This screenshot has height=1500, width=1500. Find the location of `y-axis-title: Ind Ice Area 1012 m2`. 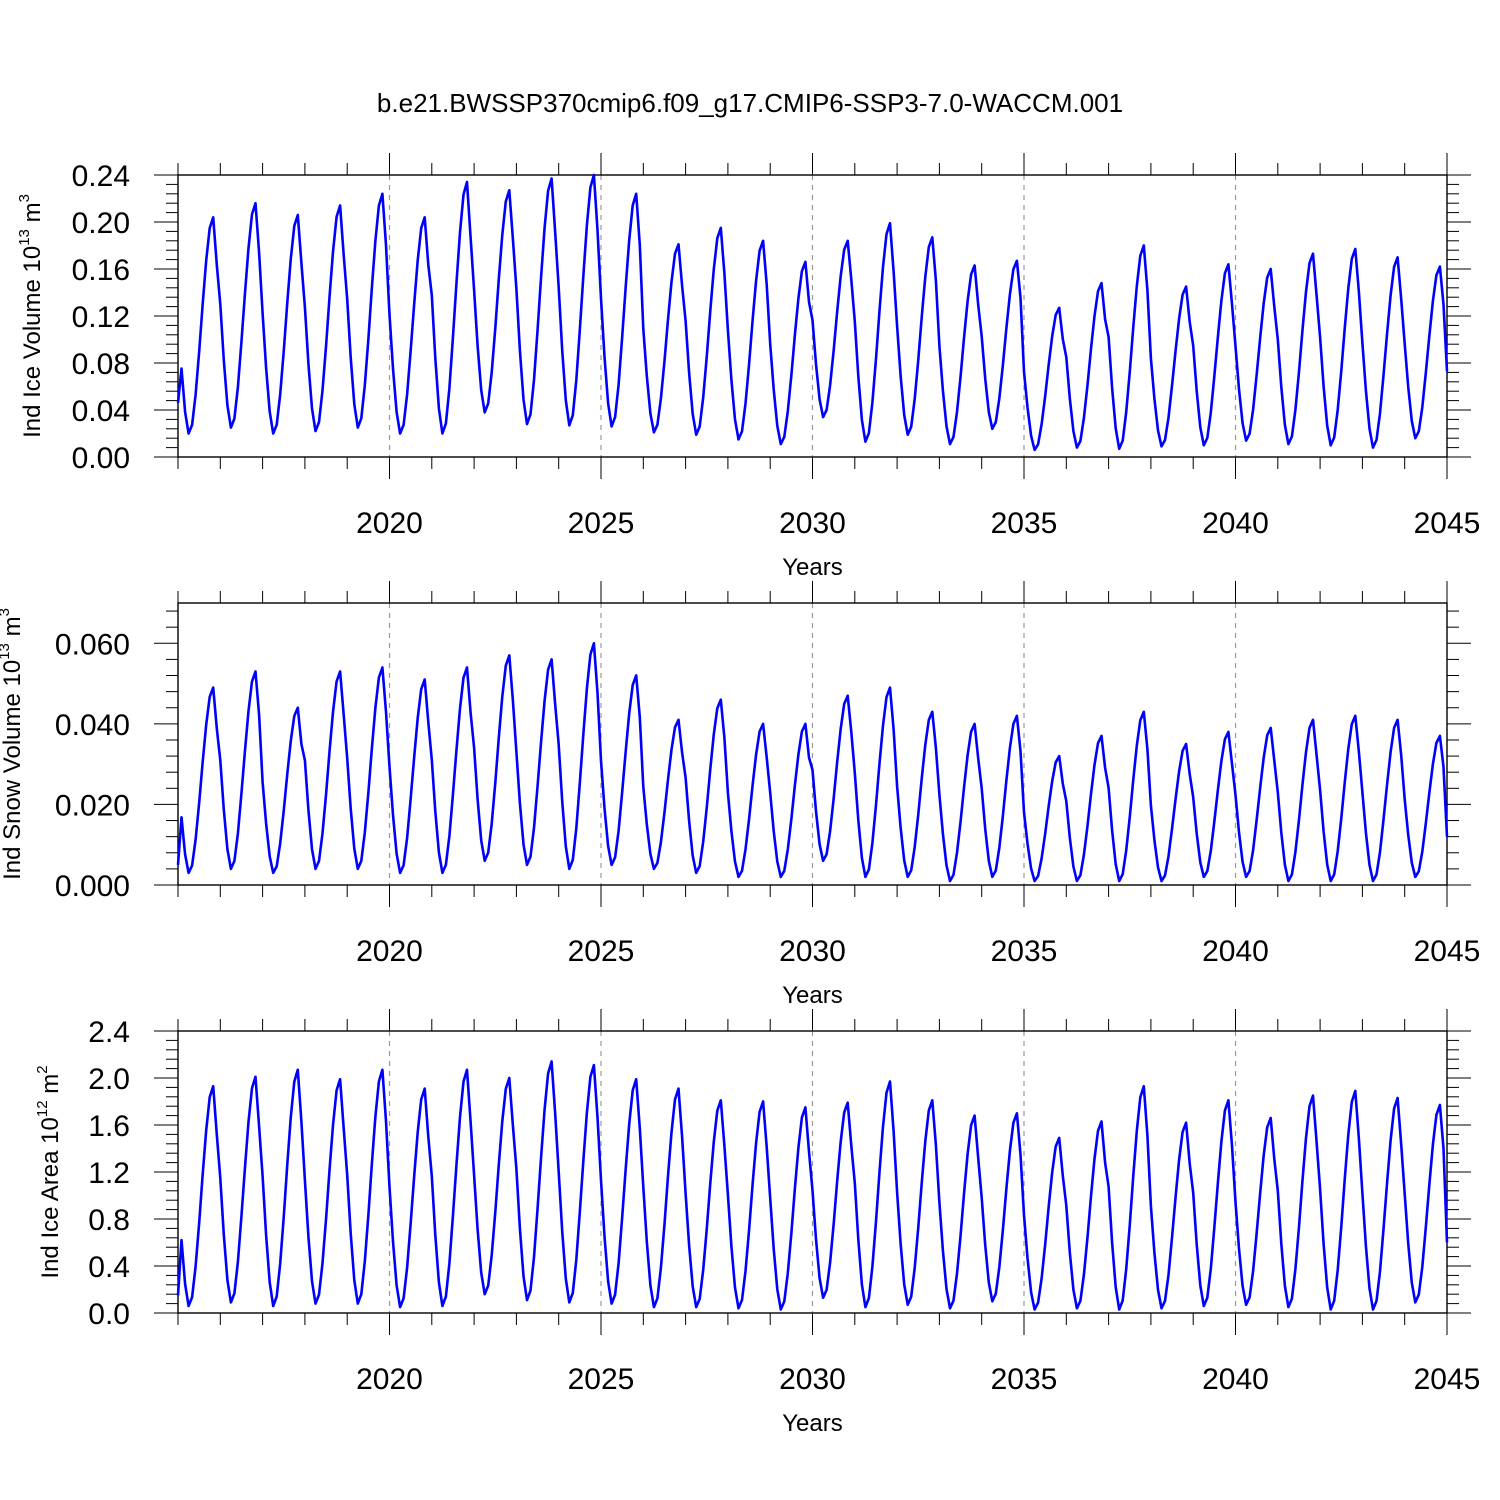

y-axis-title: Ind Ice Area 1012 m2 is located at coordinates (49, 1171).